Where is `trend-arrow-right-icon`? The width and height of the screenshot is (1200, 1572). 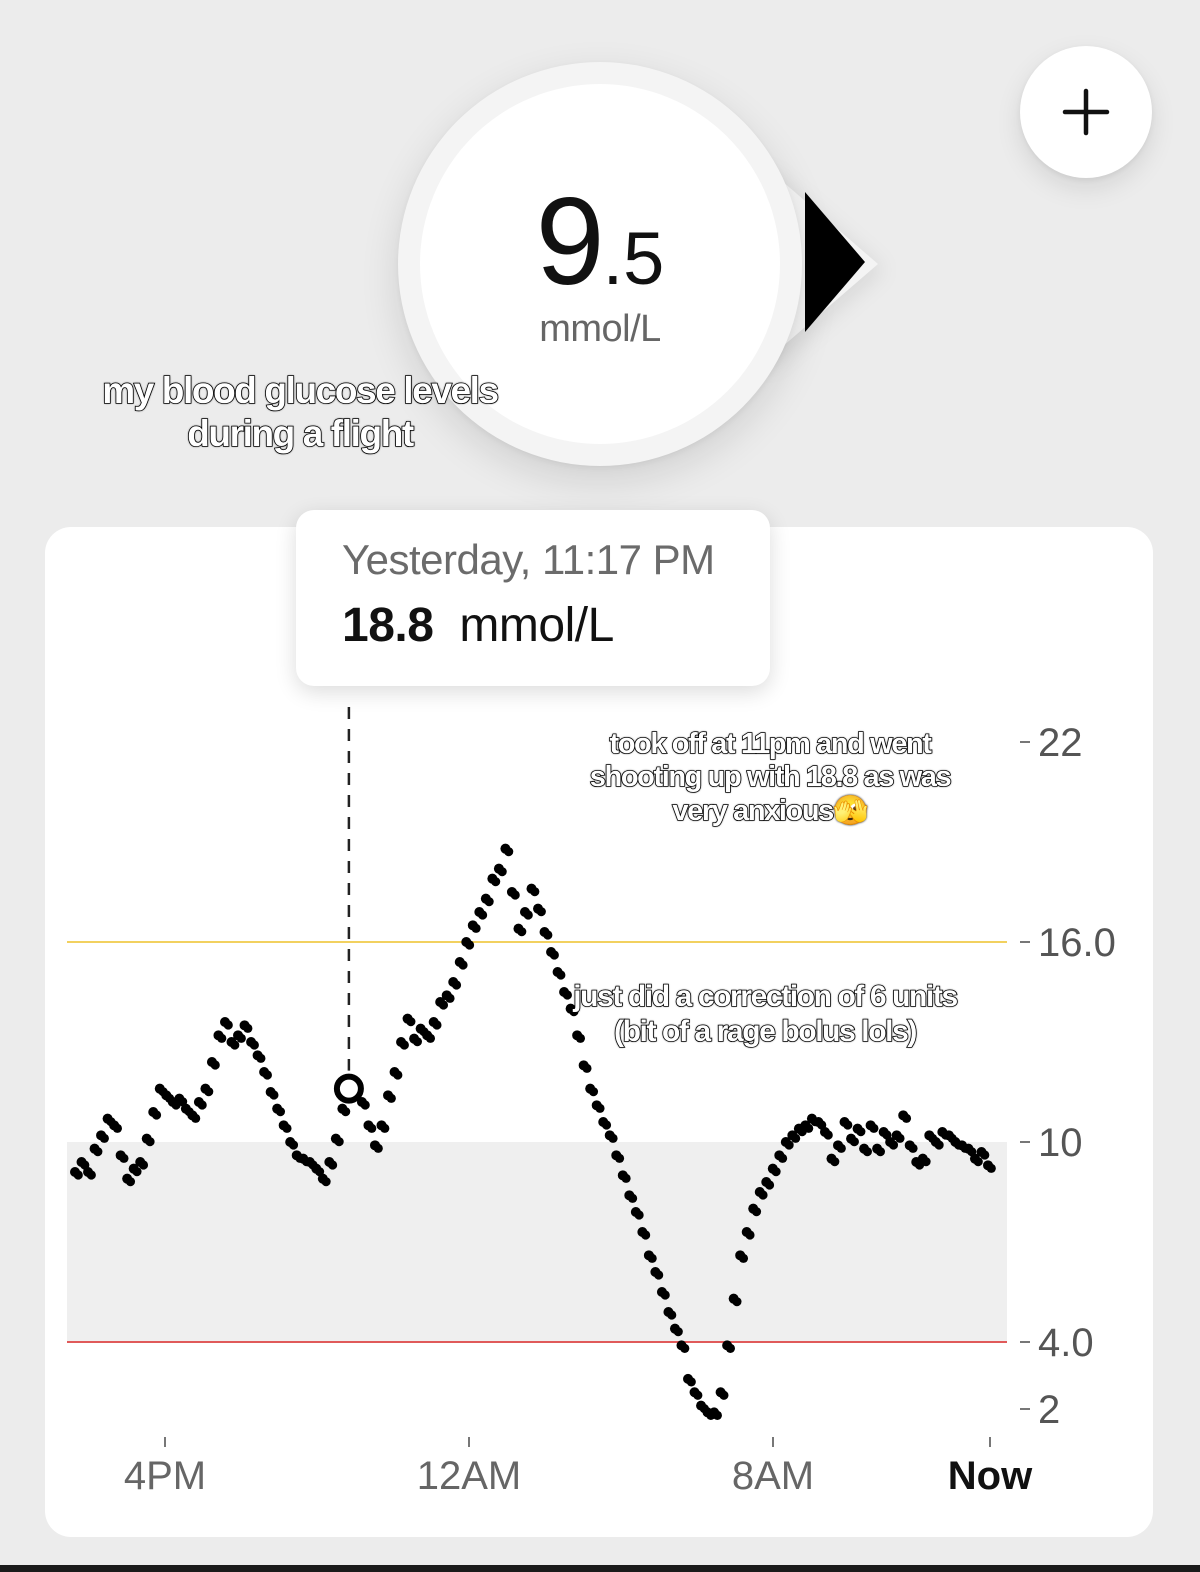 trend-arrow-right-icon is located at coordinates (835, 262).